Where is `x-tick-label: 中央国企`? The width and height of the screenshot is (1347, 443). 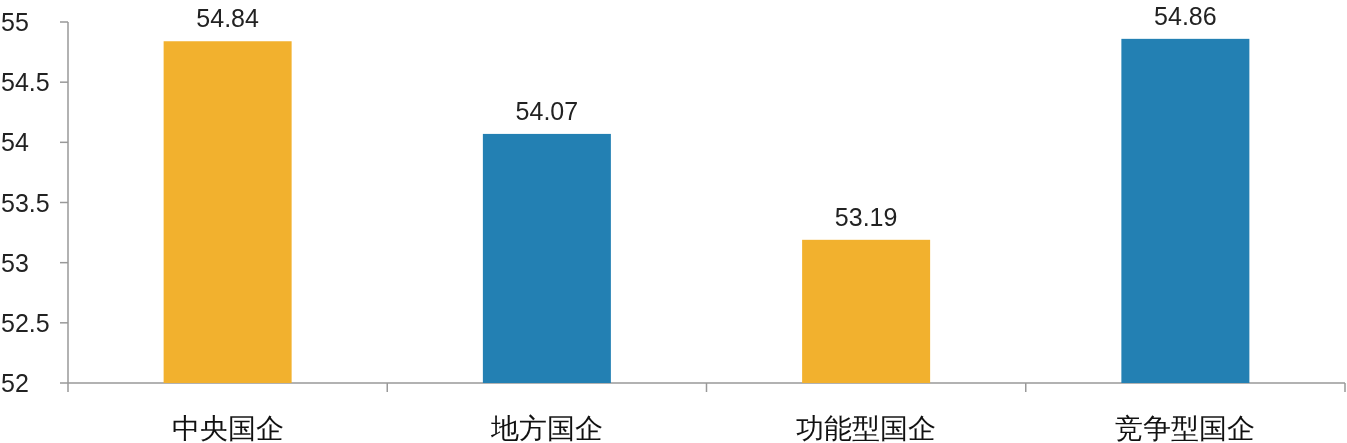
x-tick-label: 中央国企 is located at coordinates (227, 428).